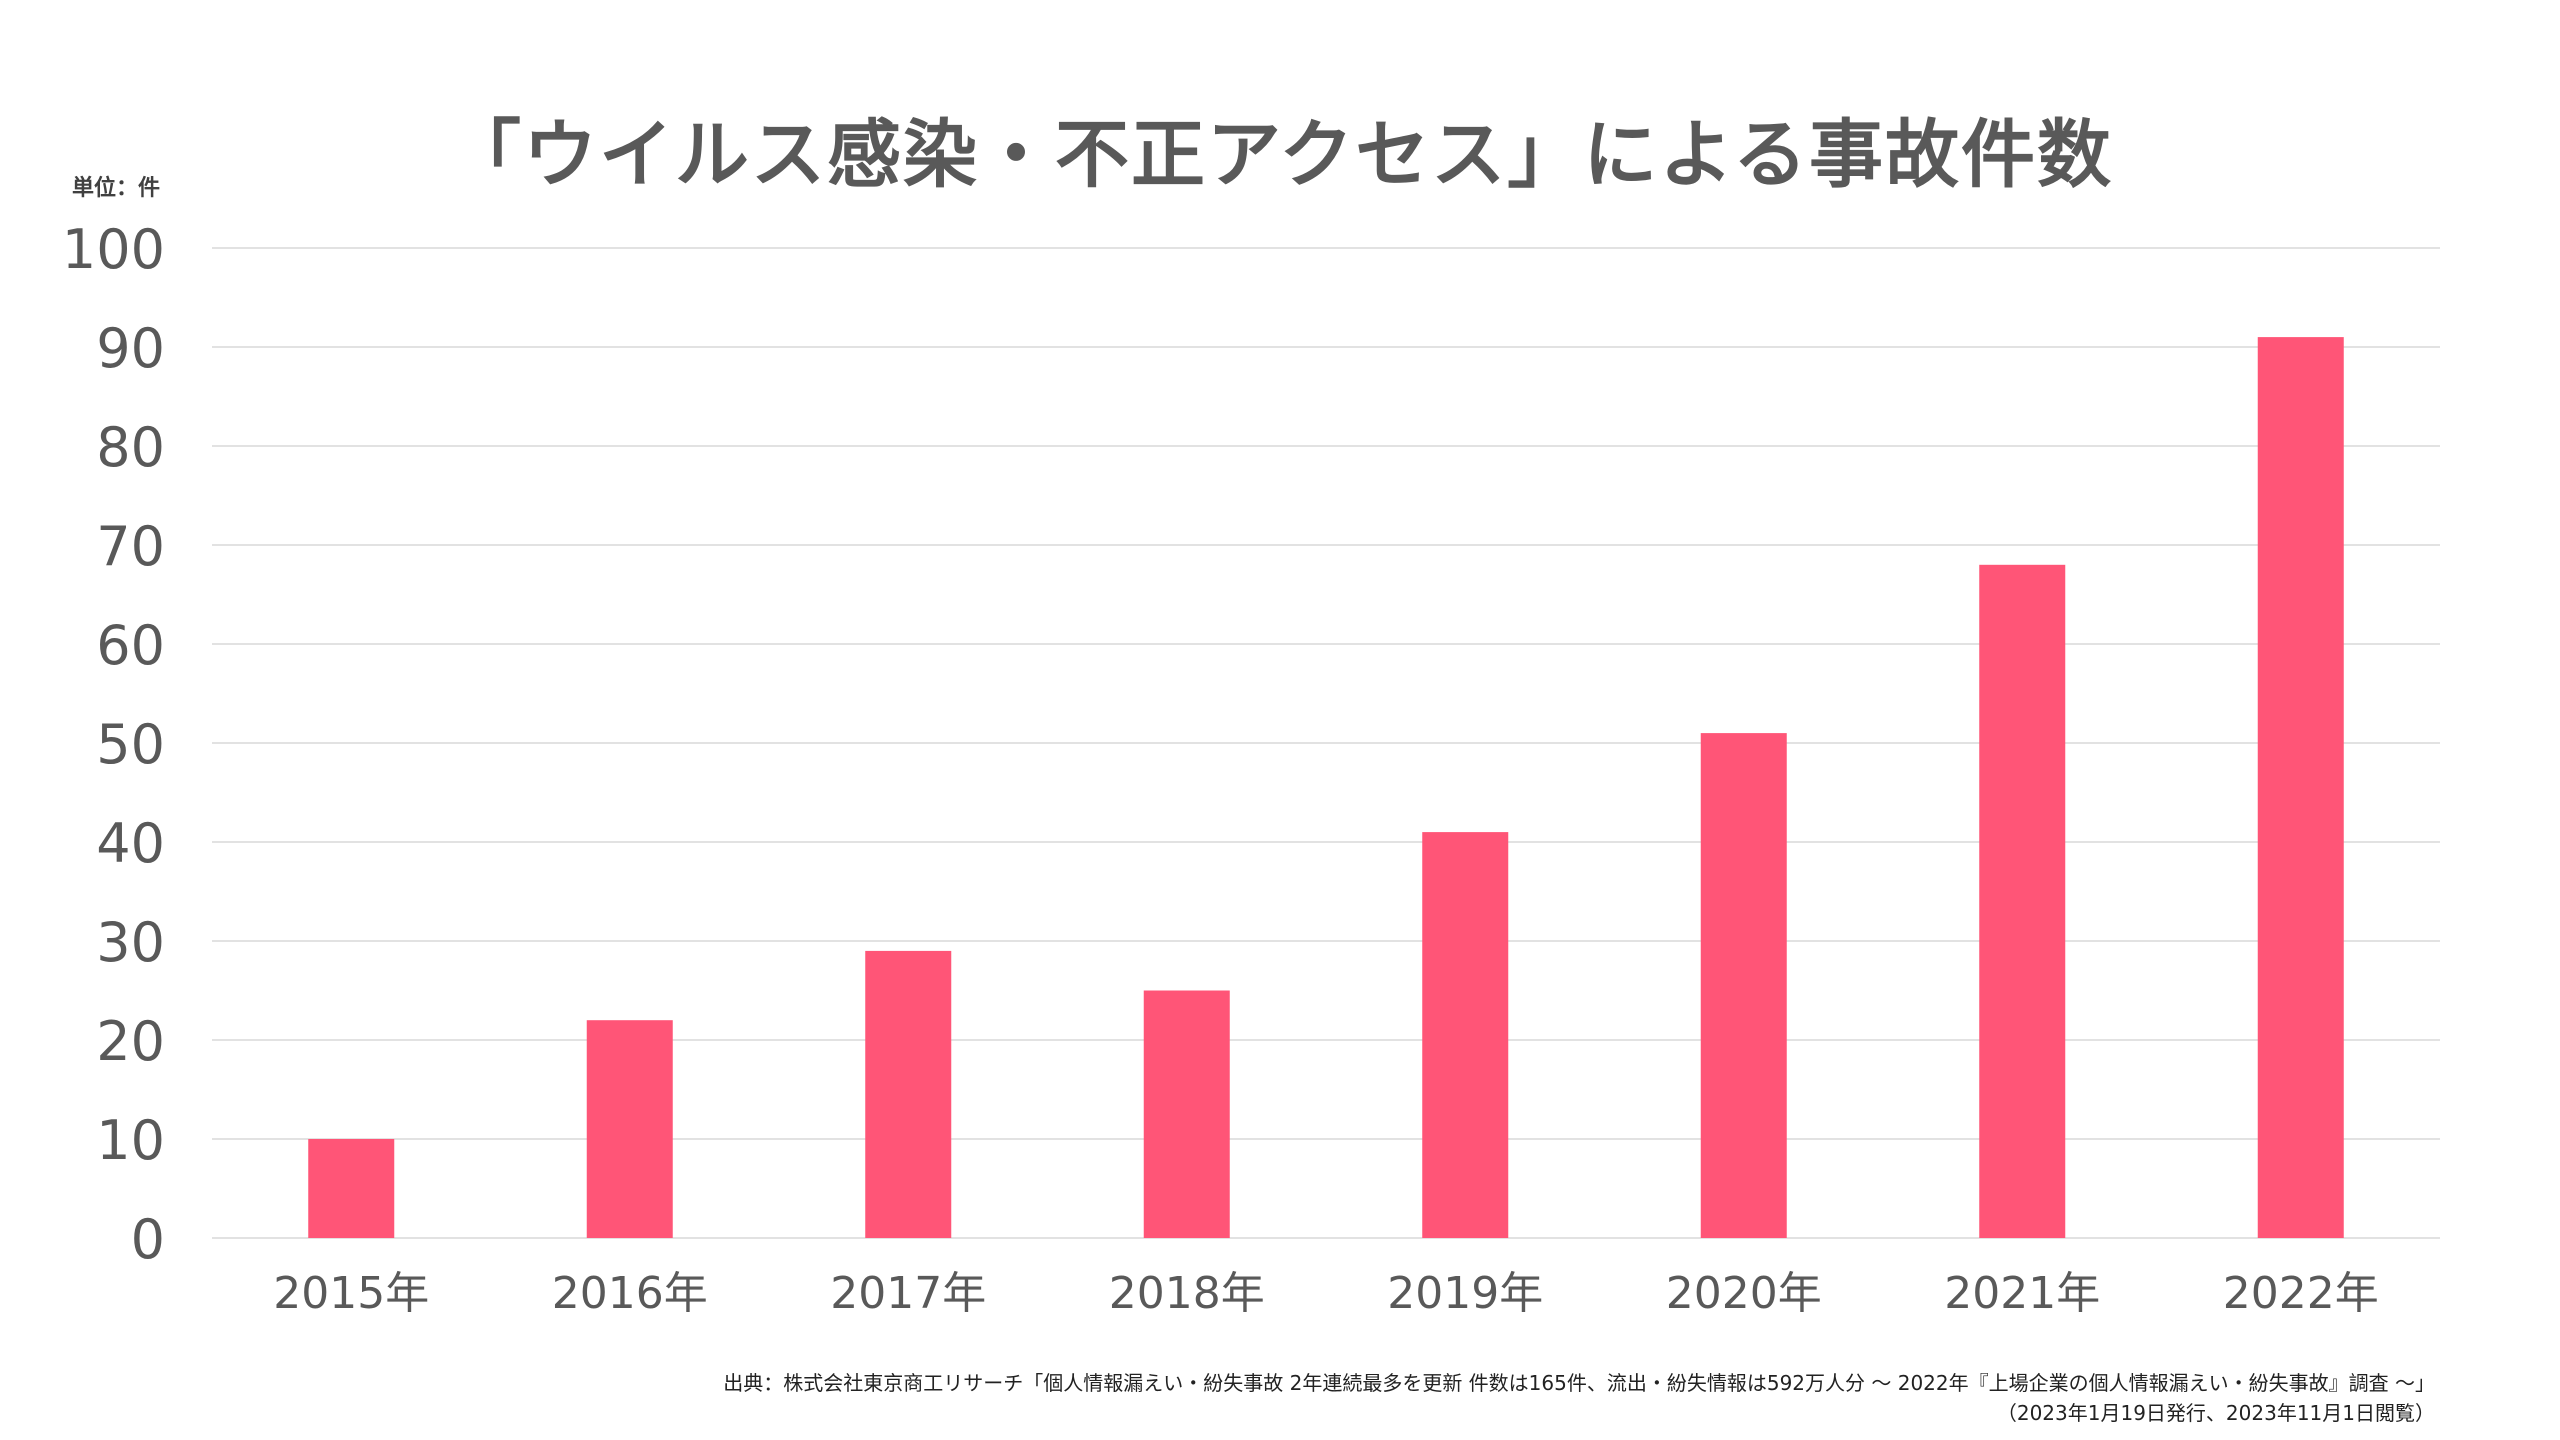  What do you see at coordinates (630, 1293) in the screenshot?
I see `x-tick-label: 2016年` at bounding box center [630, 1293].